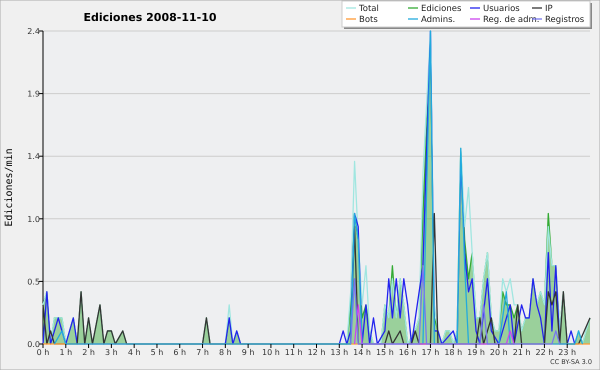  I want to click on x-tick-label: 8 h, so click(225, 352).